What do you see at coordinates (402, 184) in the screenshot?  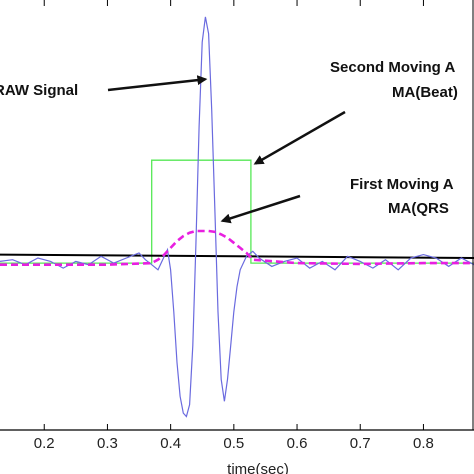 I see `annotation-first-label: First Moving A` at bounding box center [402, 184].